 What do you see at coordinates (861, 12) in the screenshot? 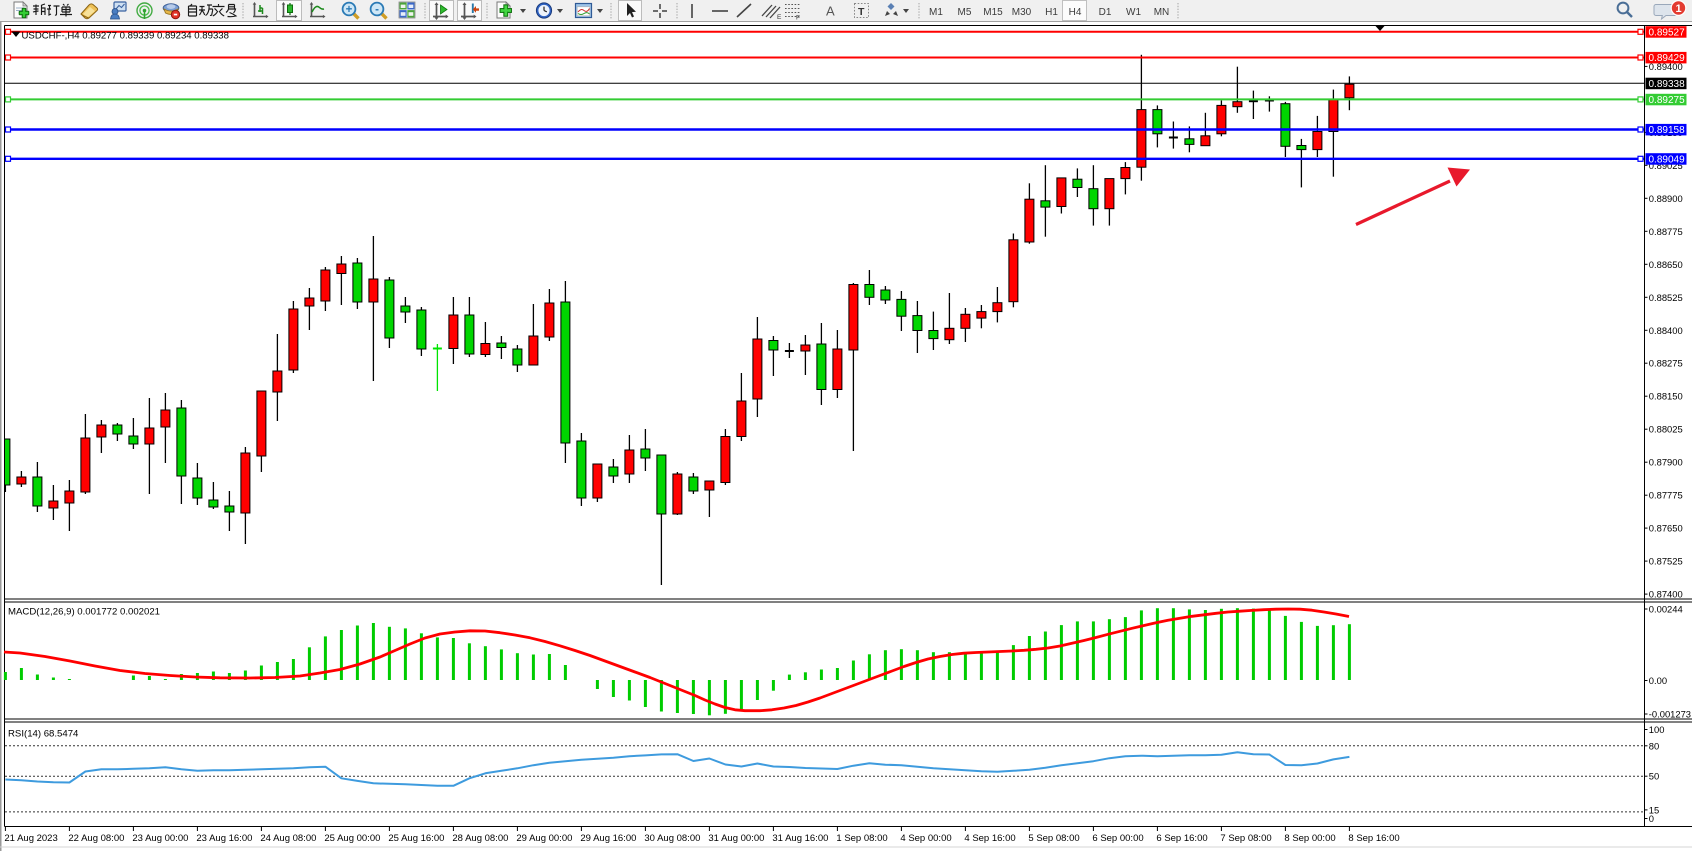
I see `svg-text: T` at bounding box center [861, 12].